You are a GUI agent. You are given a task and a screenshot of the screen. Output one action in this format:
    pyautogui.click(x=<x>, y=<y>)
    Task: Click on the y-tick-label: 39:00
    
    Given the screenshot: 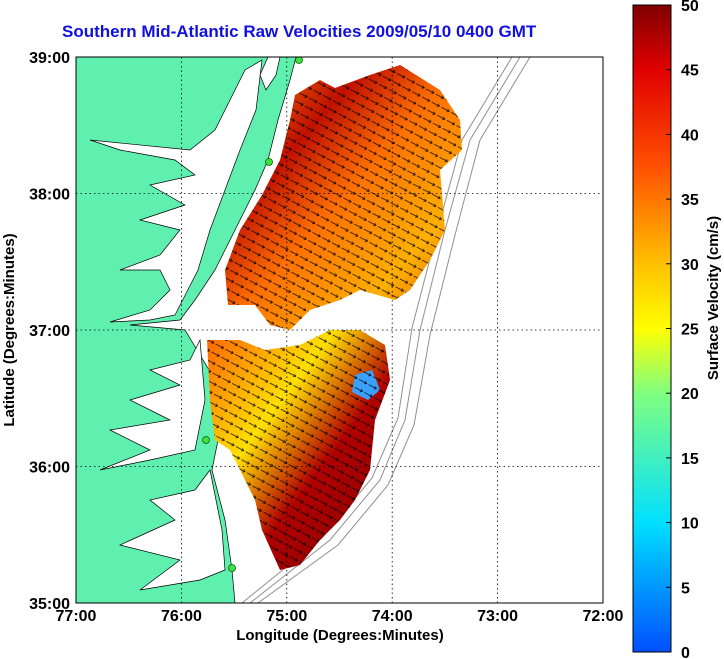 What is the action you would take?
    pyautogui.click(x=49, y=58)
    